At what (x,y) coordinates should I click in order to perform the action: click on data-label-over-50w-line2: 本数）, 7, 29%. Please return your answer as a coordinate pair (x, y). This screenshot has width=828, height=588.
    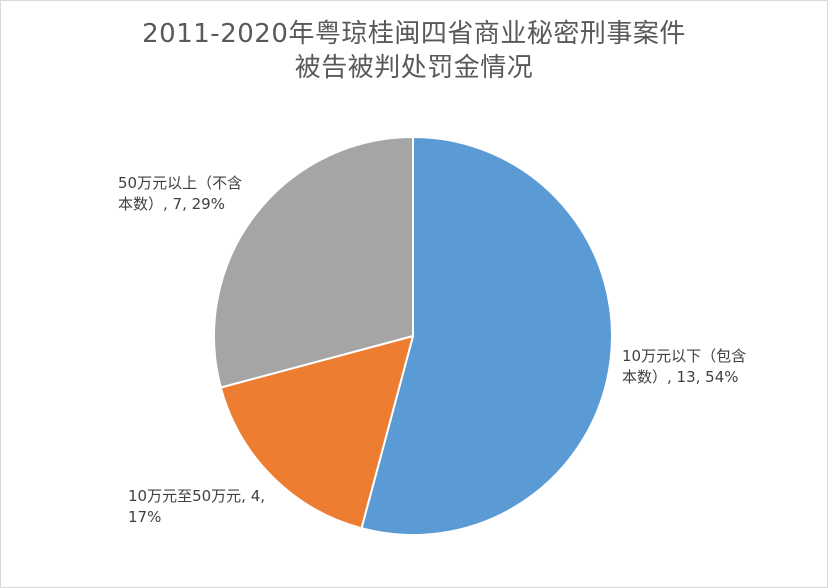
    Looking at the image, I should click on (171, 204).